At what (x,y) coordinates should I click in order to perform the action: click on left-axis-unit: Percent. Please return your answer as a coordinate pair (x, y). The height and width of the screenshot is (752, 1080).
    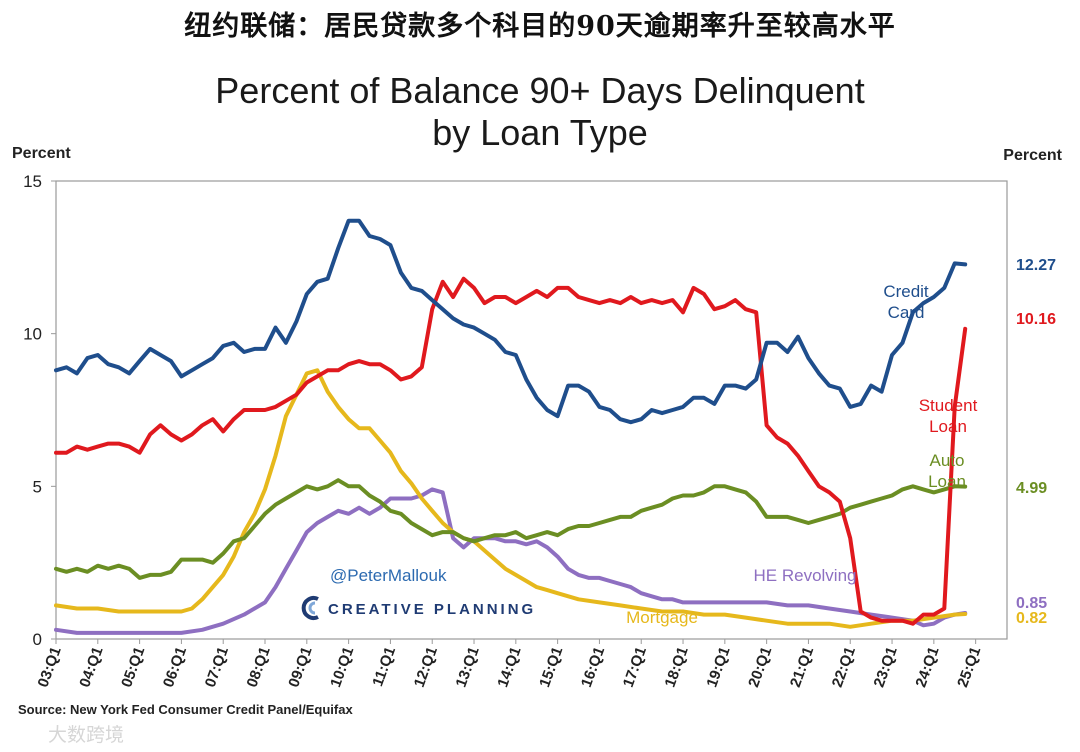
    Looking at the image, I should click on (41, 153).